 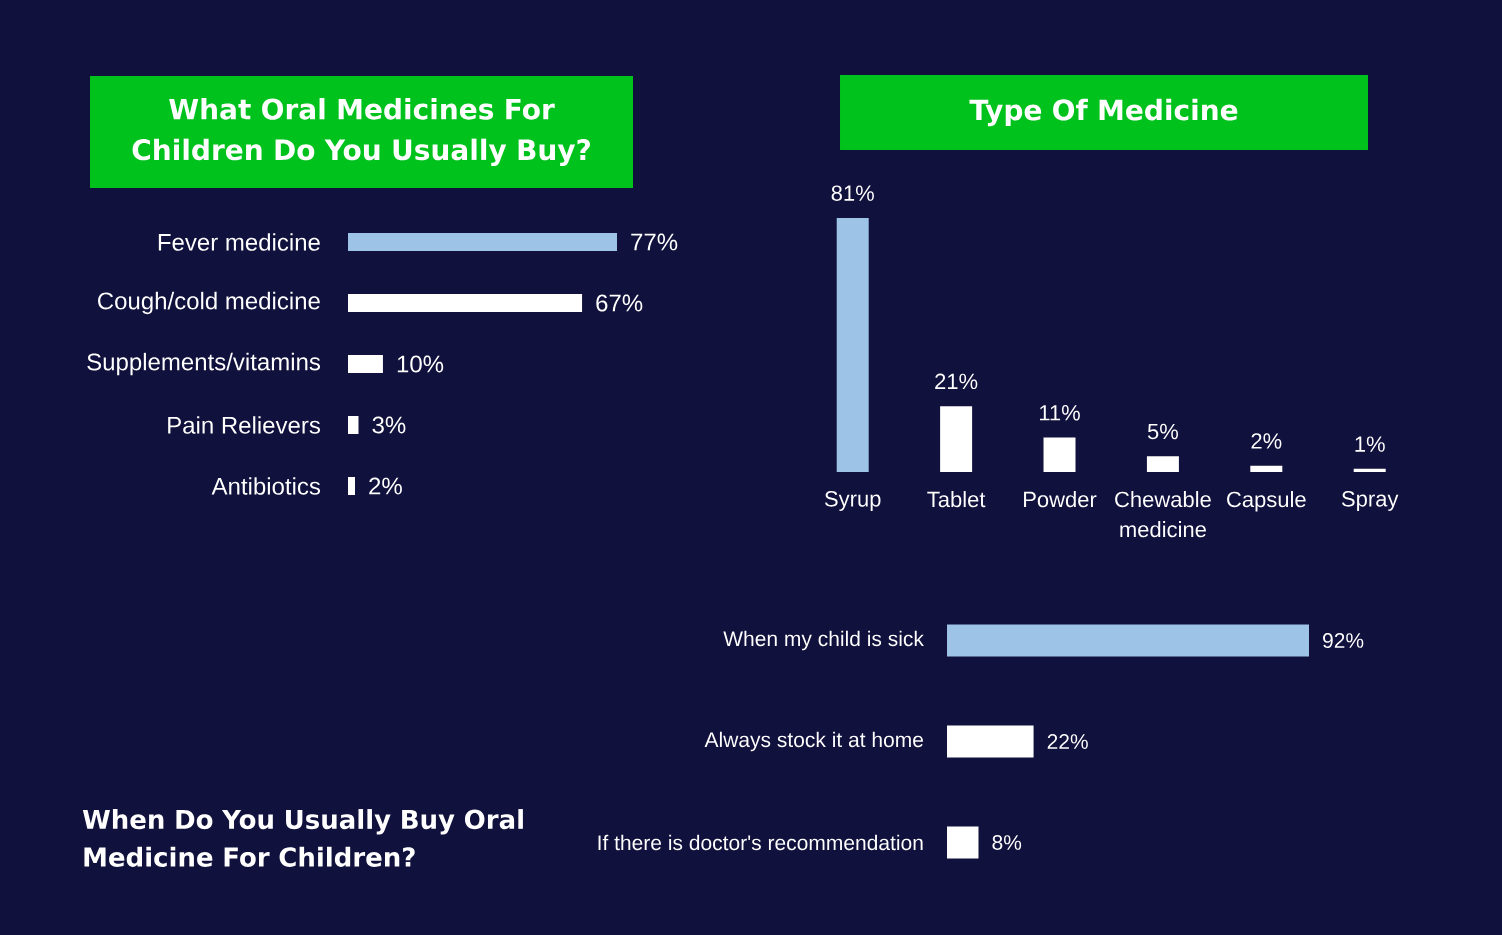 What do you see at coordinates (852, 501) in the screenshot?
I see `x-tick-label: Syrup` at bounding box center [852, 501].